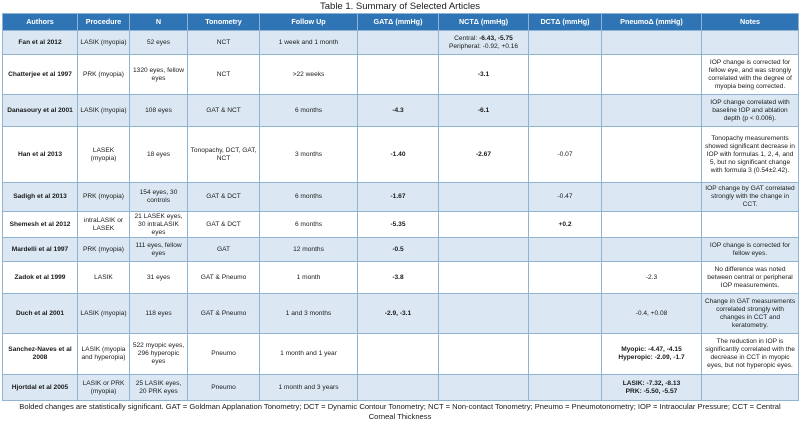 The width and height of the screenshot is (800, 432). Describe the element at coordinates (40, 313) in the screenshot. I see `author-cell: Duch et al 2001` at that location.